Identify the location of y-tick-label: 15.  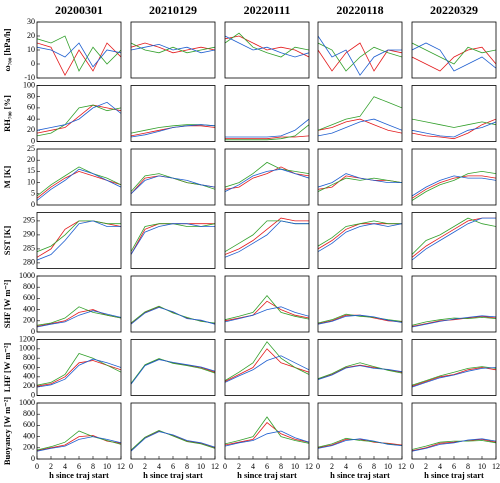
(31, 170).